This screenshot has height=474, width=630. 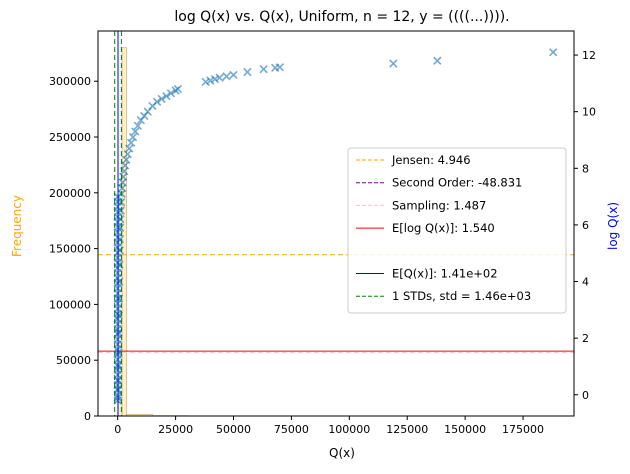 What do you see at coordinates (70, 81) in the screenshot?
I see `y-left-tick-label: 300000` at bounding box center [70, 81].